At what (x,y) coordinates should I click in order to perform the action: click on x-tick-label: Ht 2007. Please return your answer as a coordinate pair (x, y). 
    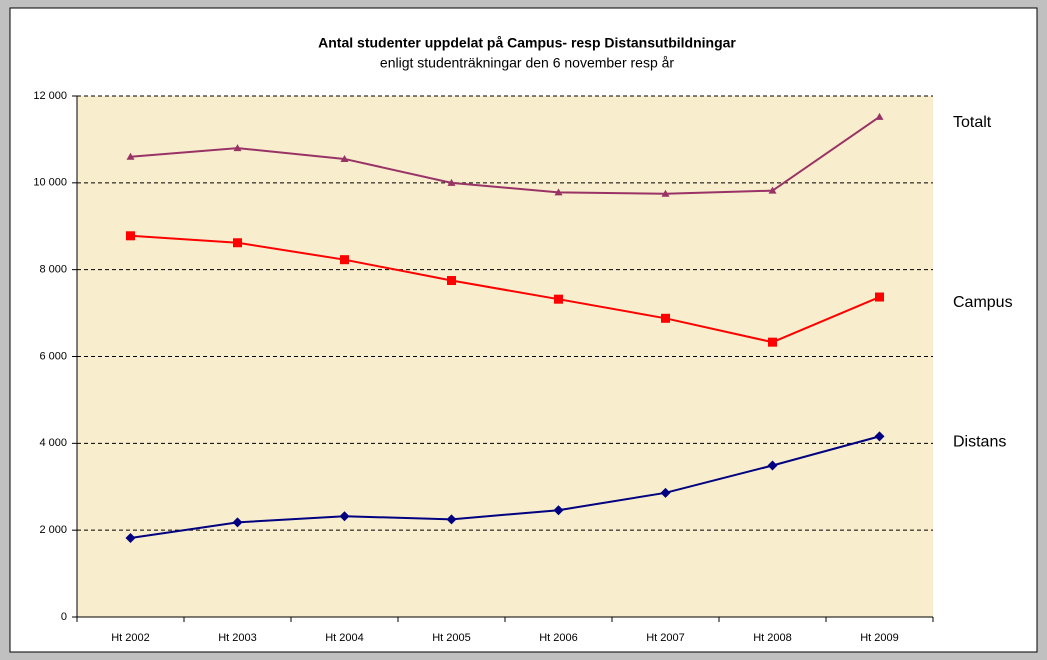
    Looking at the image, I should click on (665, 638).